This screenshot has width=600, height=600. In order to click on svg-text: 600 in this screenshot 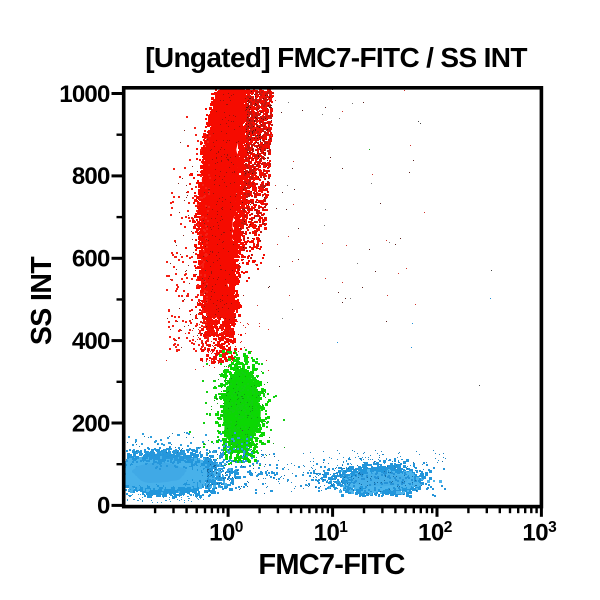, I will do `click(91, 259)`.